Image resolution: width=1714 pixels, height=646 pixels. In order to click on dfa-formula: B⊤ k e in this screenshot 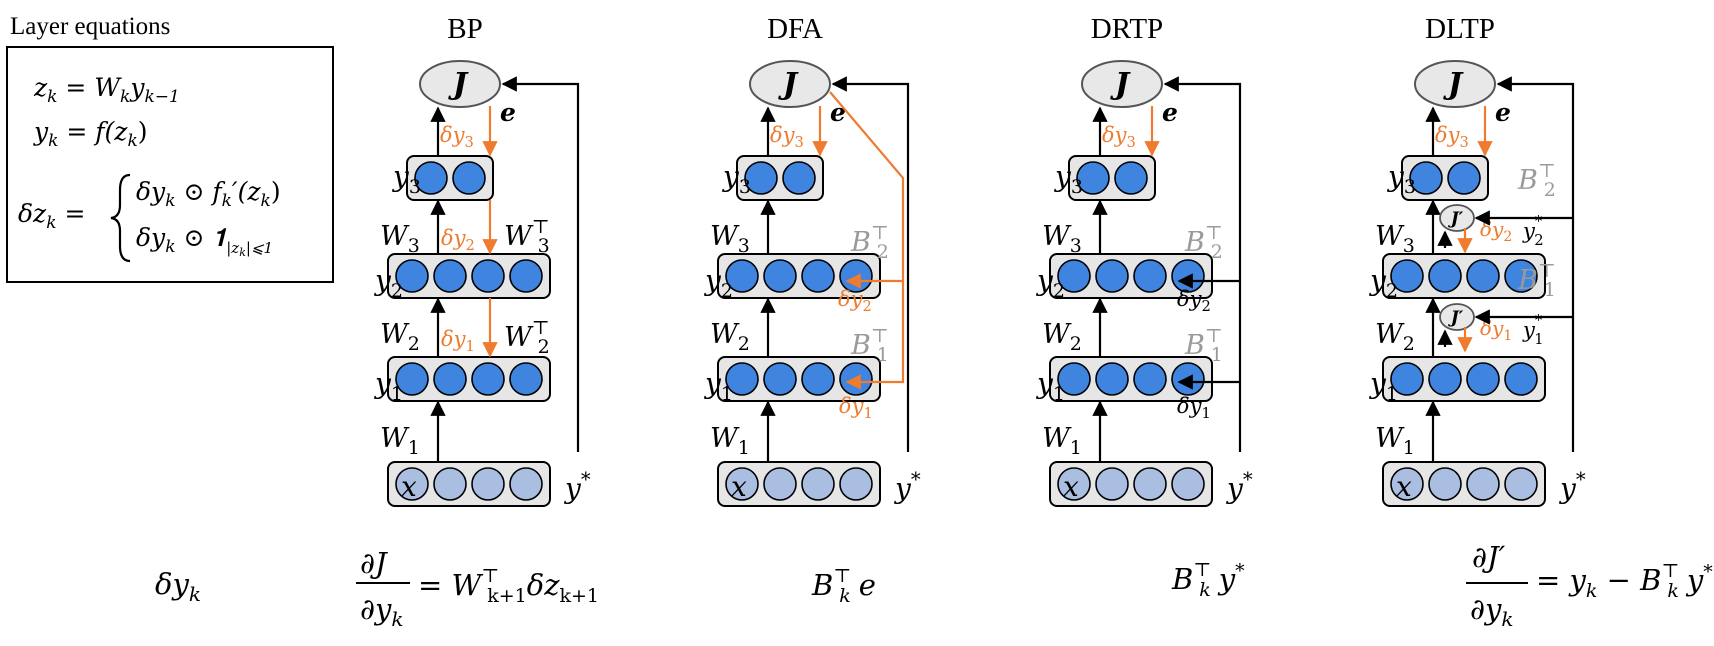, I will do `click(843, 586)`.